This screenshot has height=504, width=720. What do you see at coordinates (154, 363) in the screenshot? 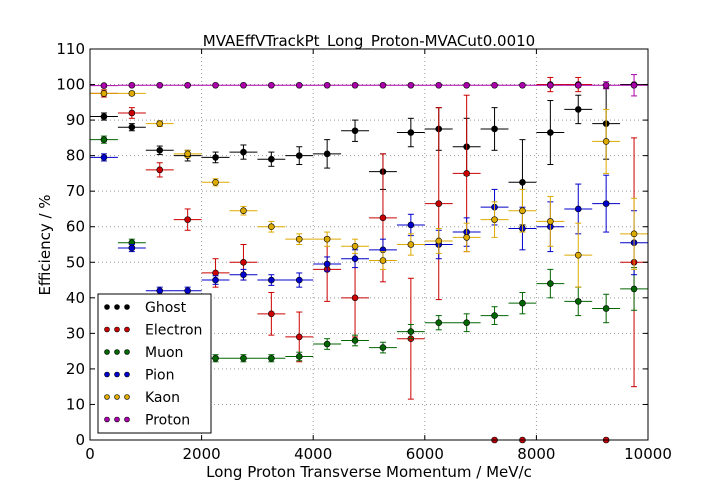
I see `legend-box` at bounding box center [154, 363].